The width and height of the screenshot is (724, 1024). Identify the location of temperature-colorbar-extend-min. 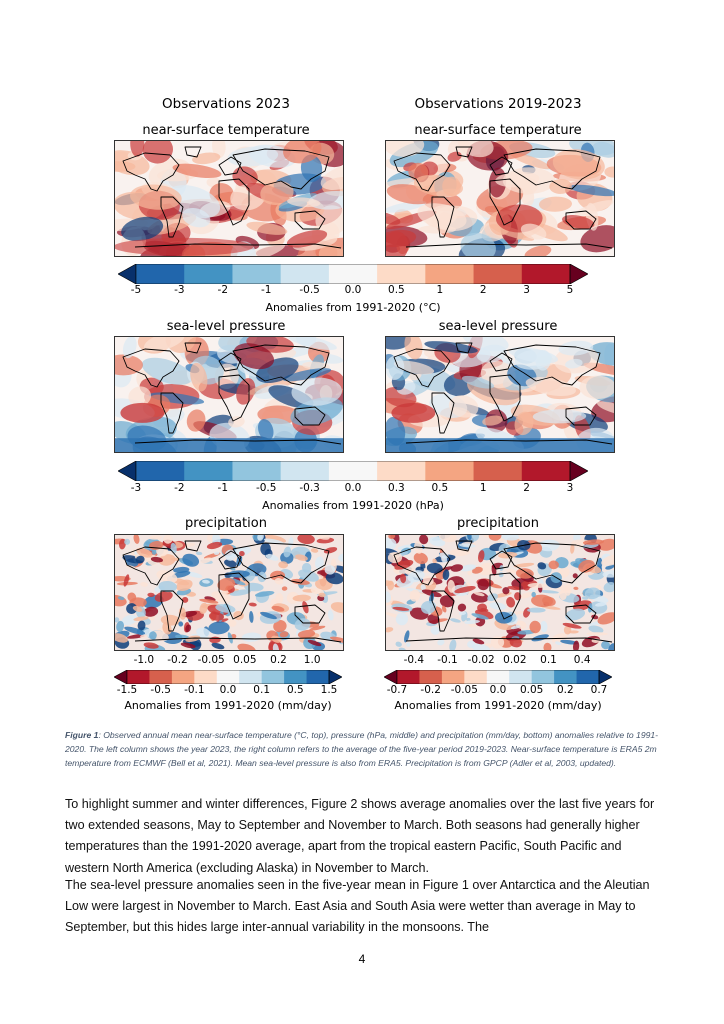
(127, 274).